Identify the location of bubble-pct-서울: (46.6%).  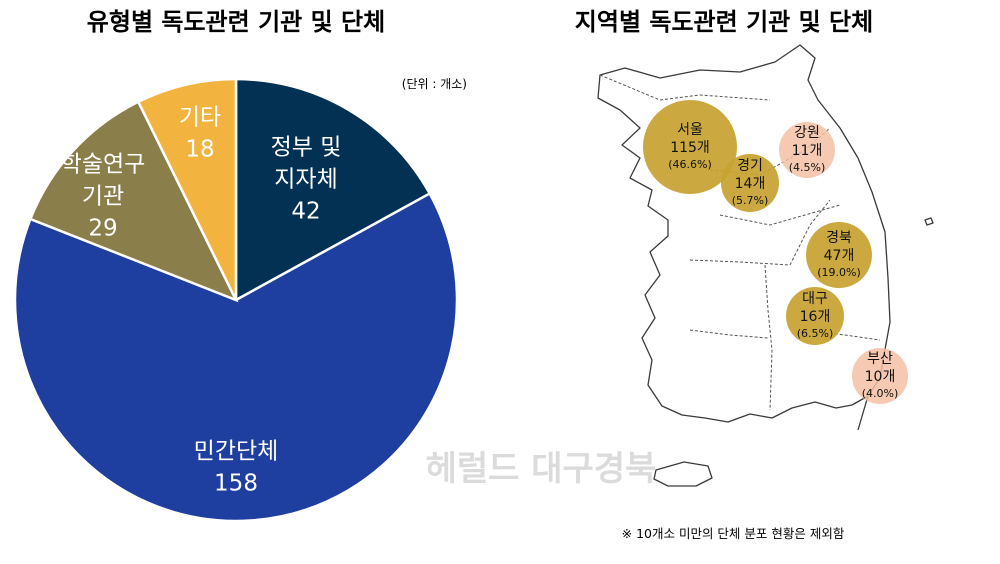
(690, 164).